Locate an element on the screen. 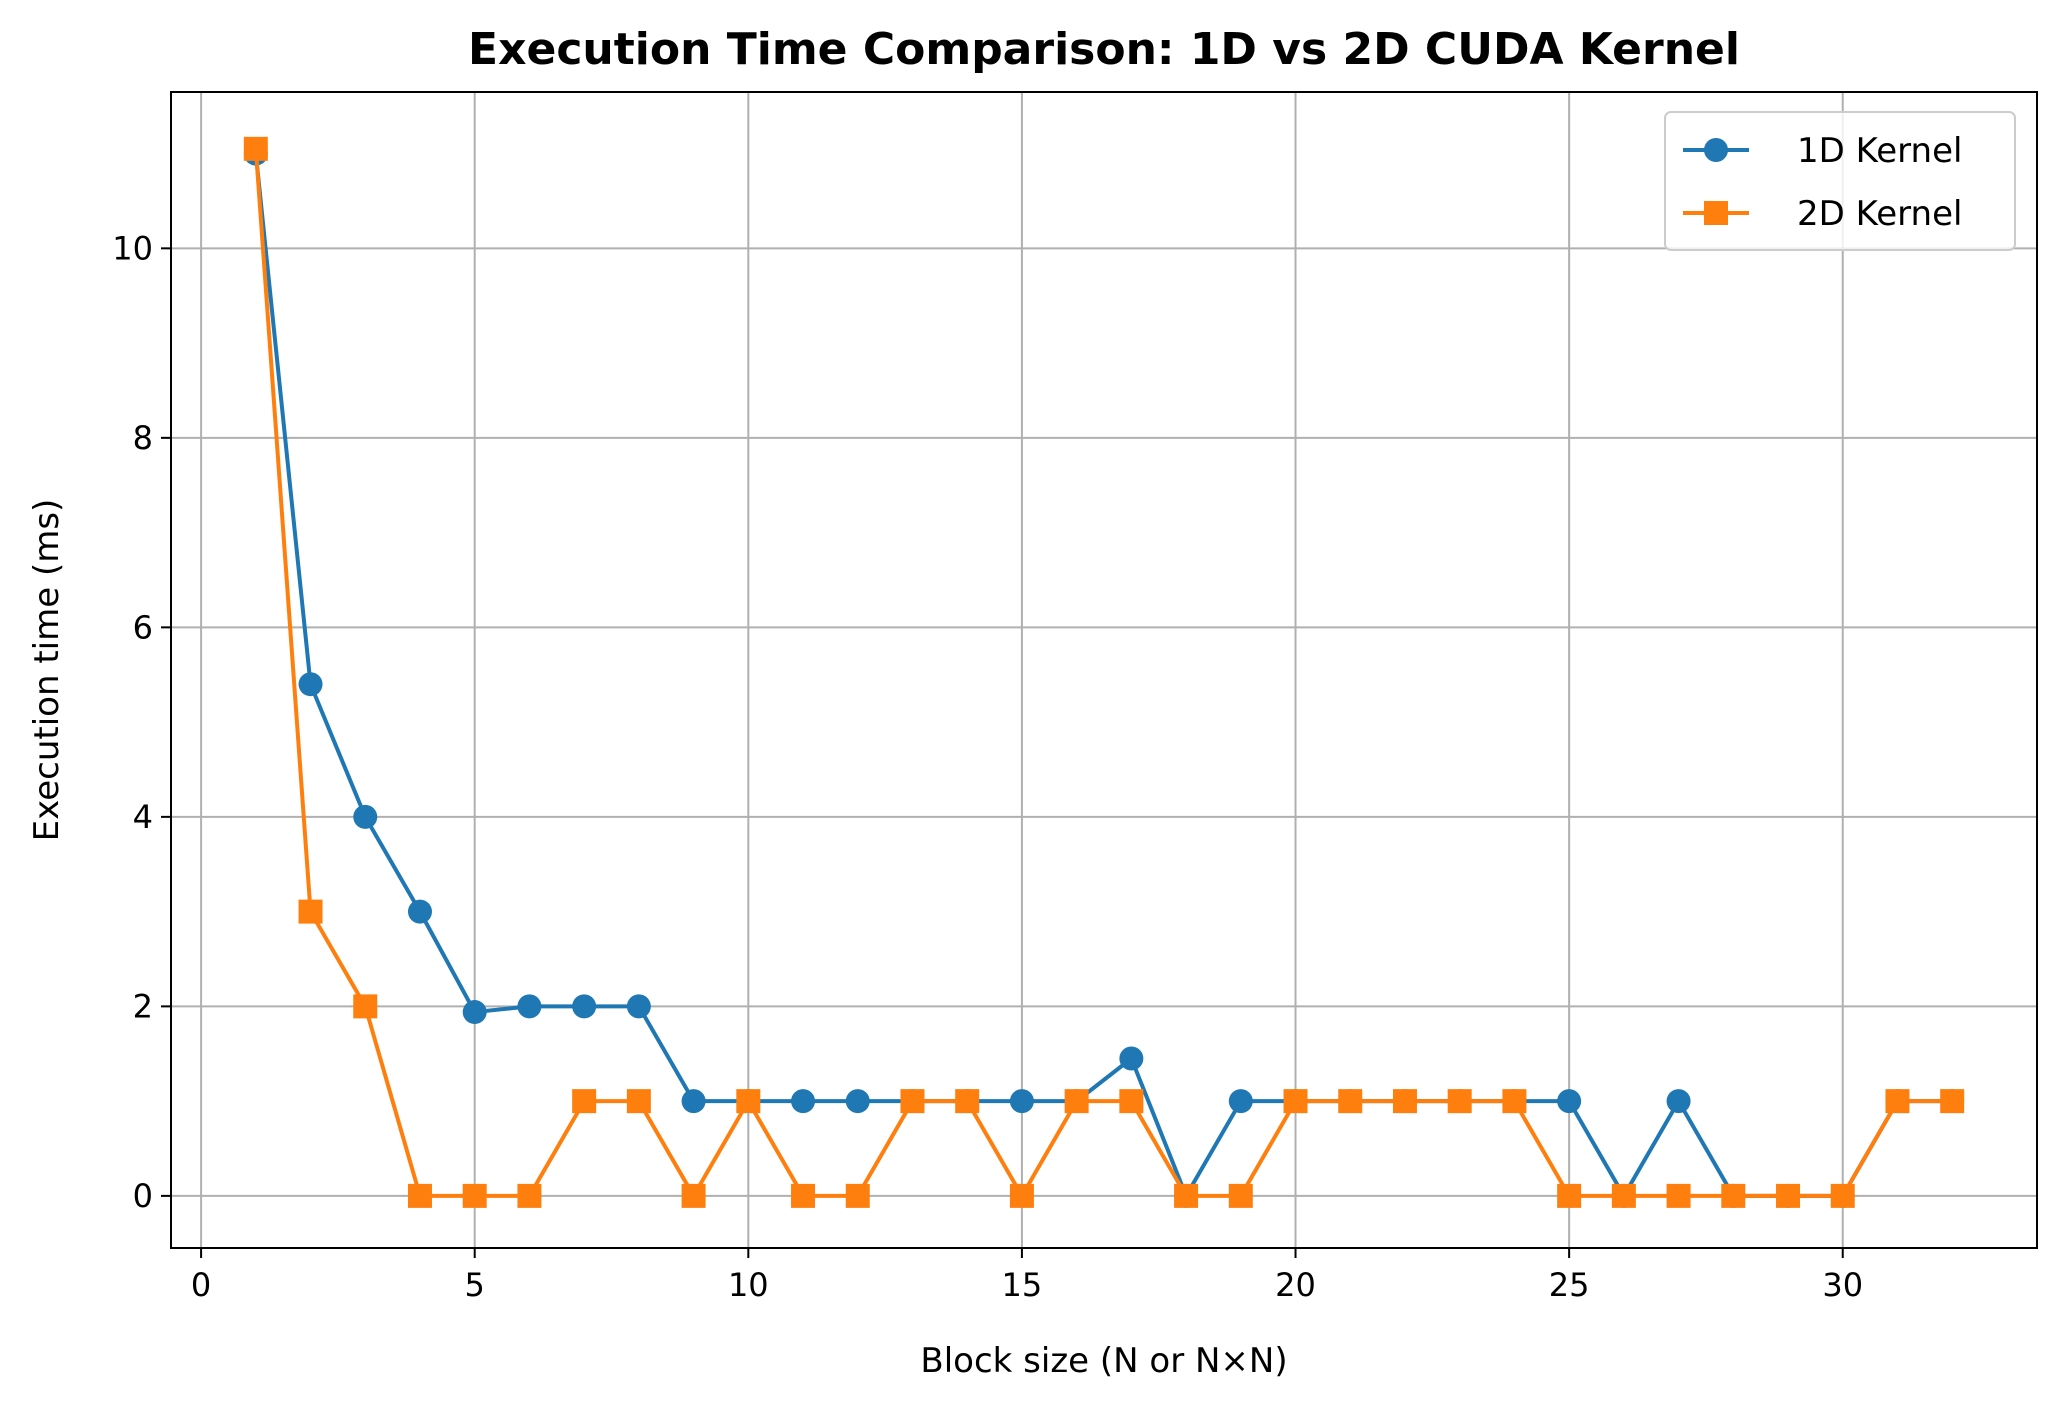 The width and height of the screenshot is (2060, 1407). y-axis-label: Execution time (ms) is located at coordinates (47, 670).